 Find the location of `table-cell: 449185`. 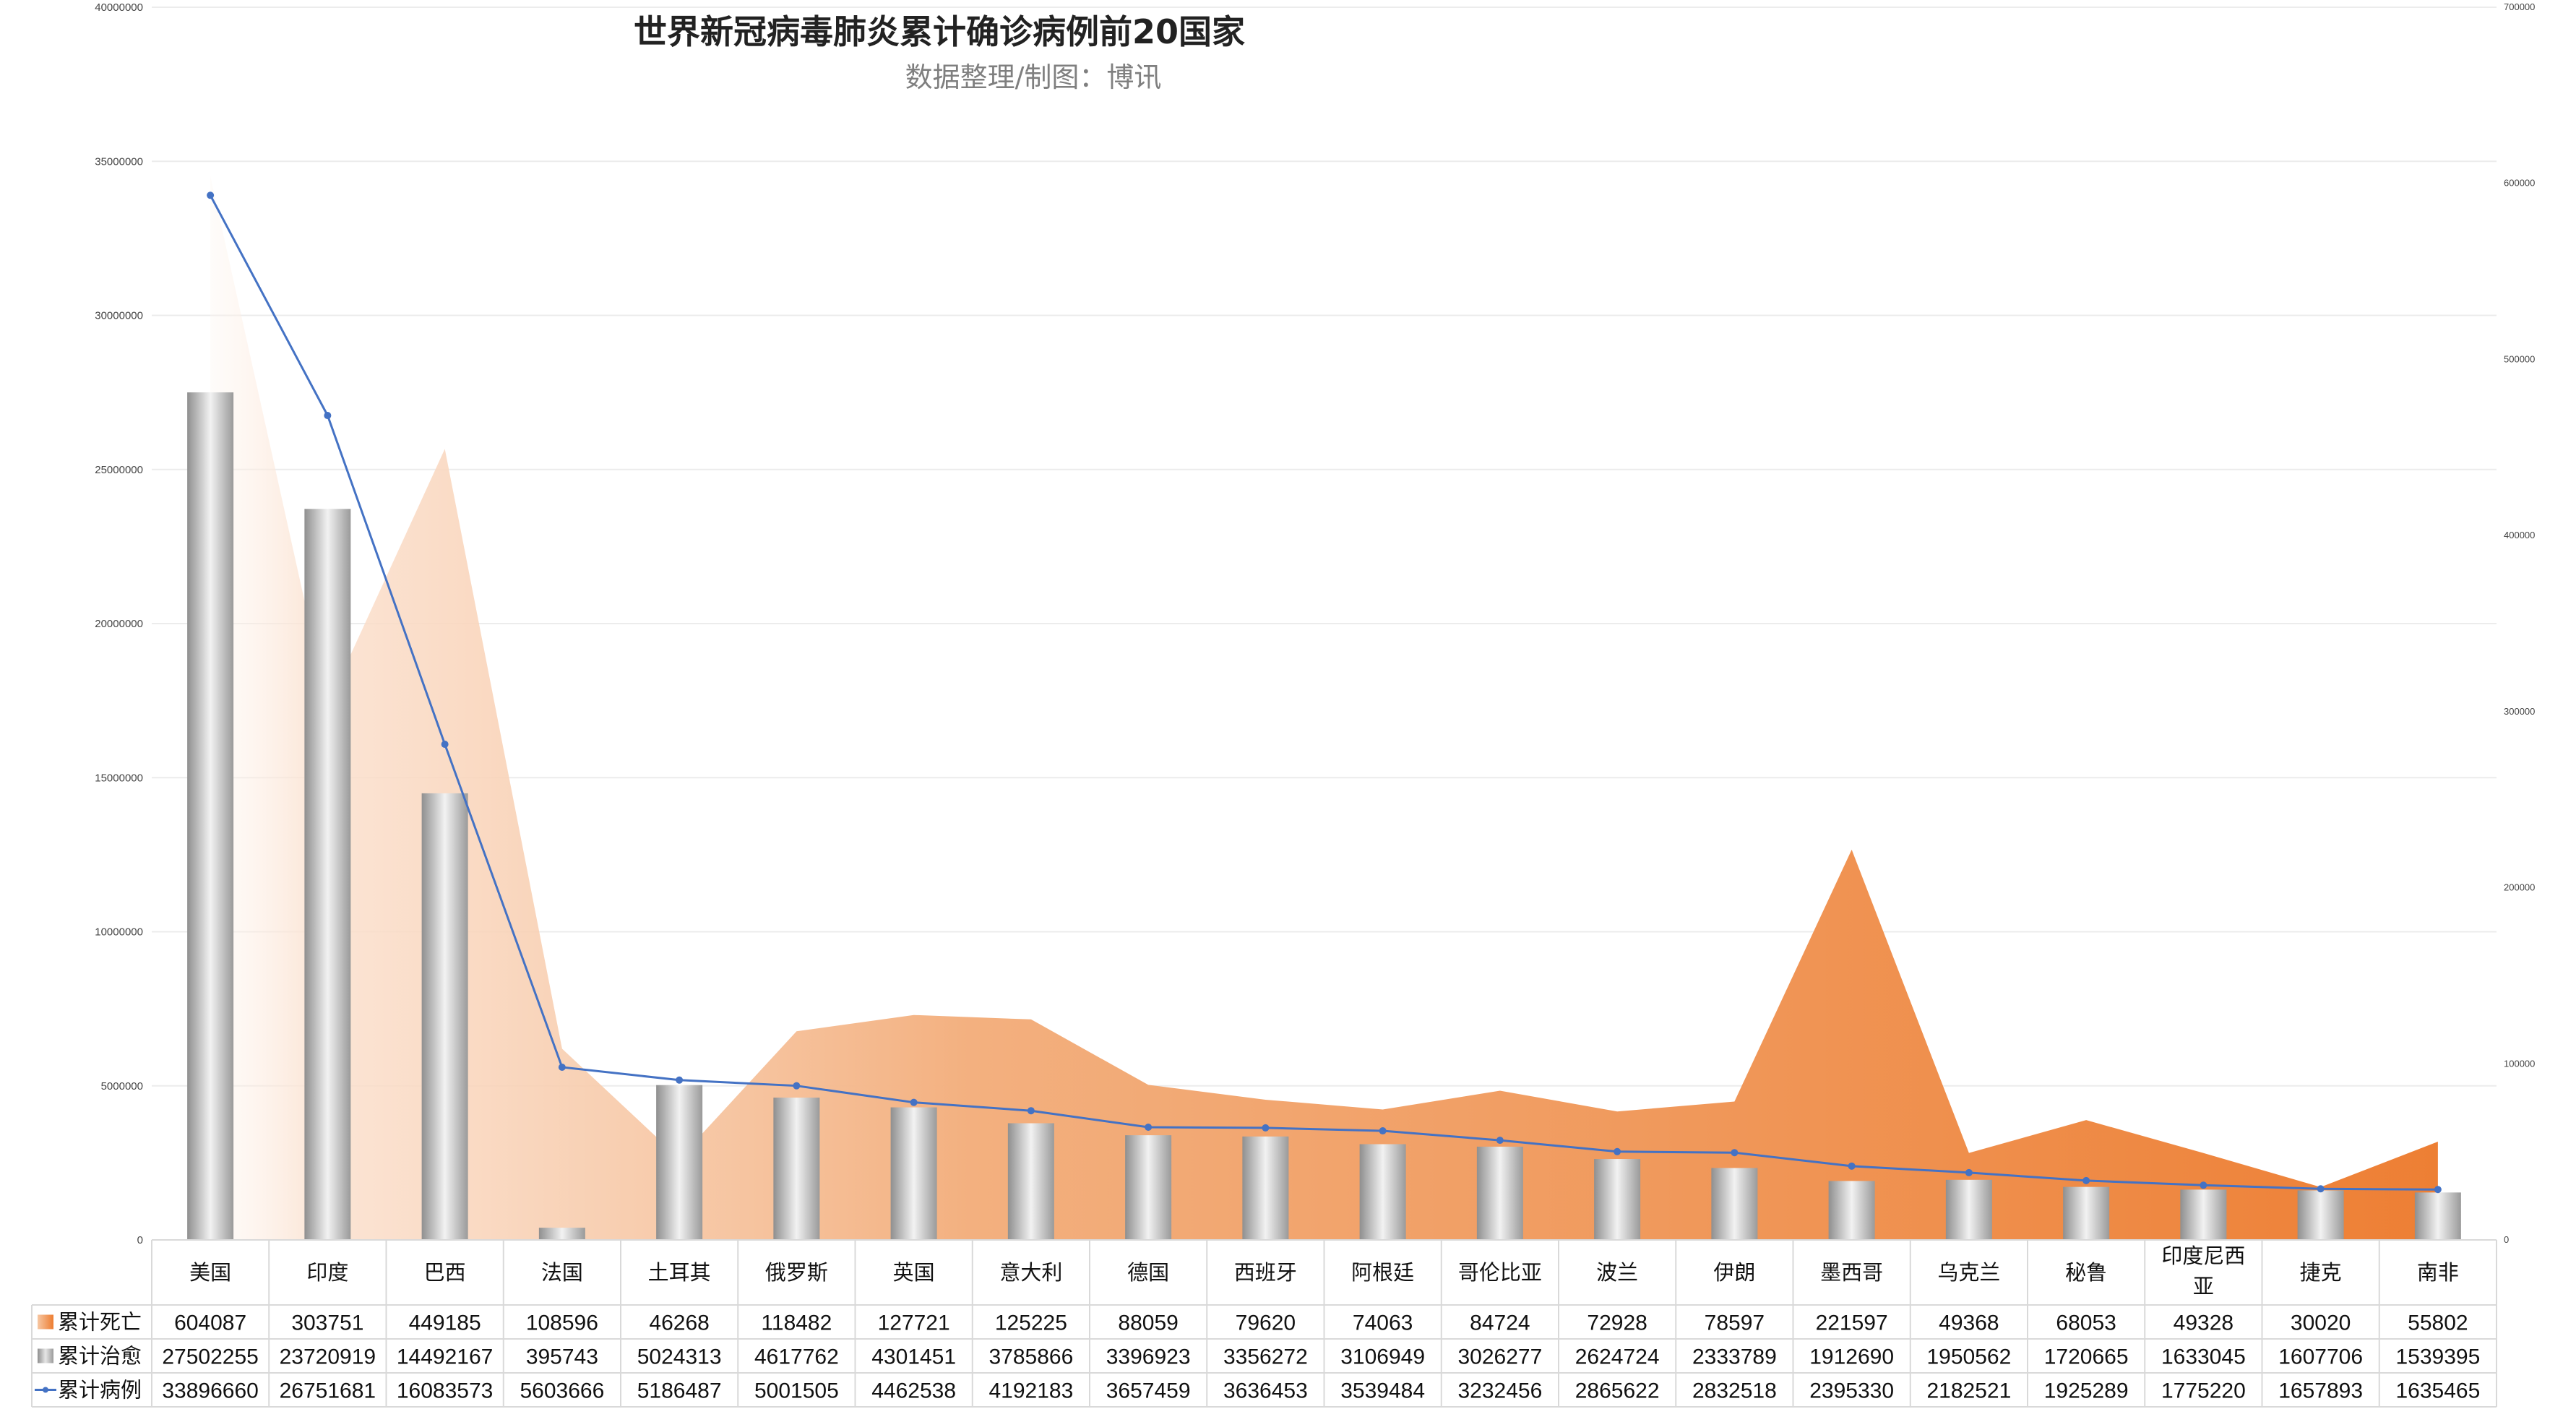

table-cell: 449185 is located at coordinates (445, 1323).